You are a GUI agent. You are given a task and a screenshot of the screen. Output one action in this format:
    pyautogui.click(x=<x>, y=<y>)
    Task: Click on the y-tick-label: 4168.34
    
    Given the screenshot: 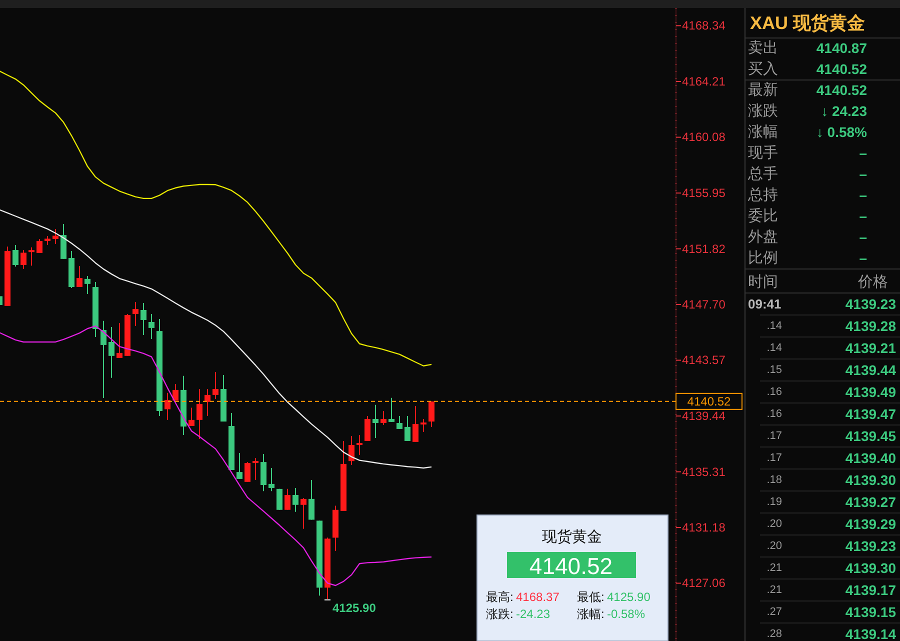 What is the action you would take?
    pyautogui.click(x=704, y=25)
    